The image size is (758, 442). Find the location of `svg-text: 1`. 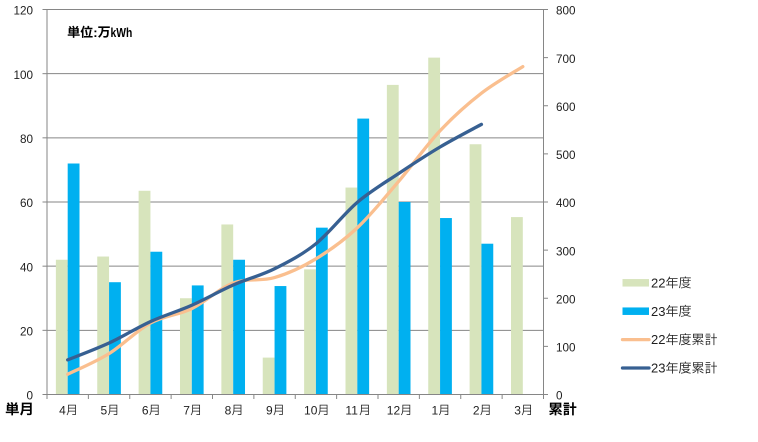

svg-text: 1 is located at coordinates (435, 410).